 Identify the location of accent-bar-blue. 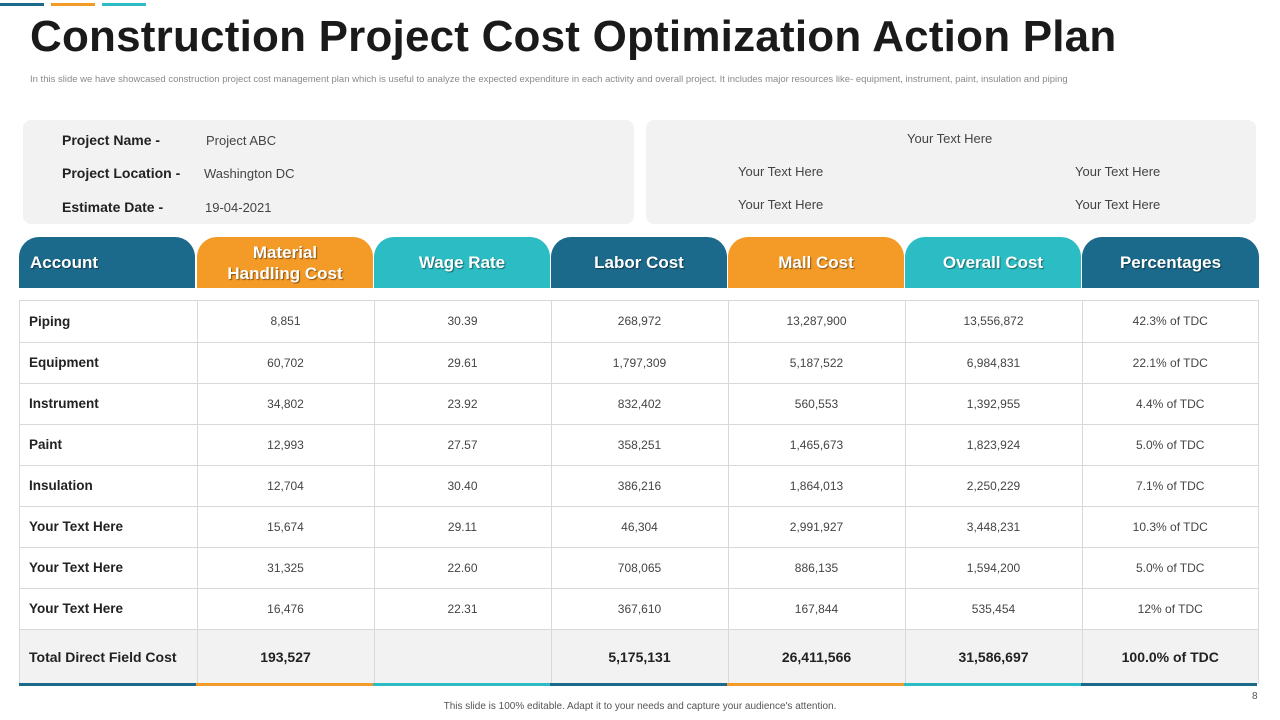
(22, 4).